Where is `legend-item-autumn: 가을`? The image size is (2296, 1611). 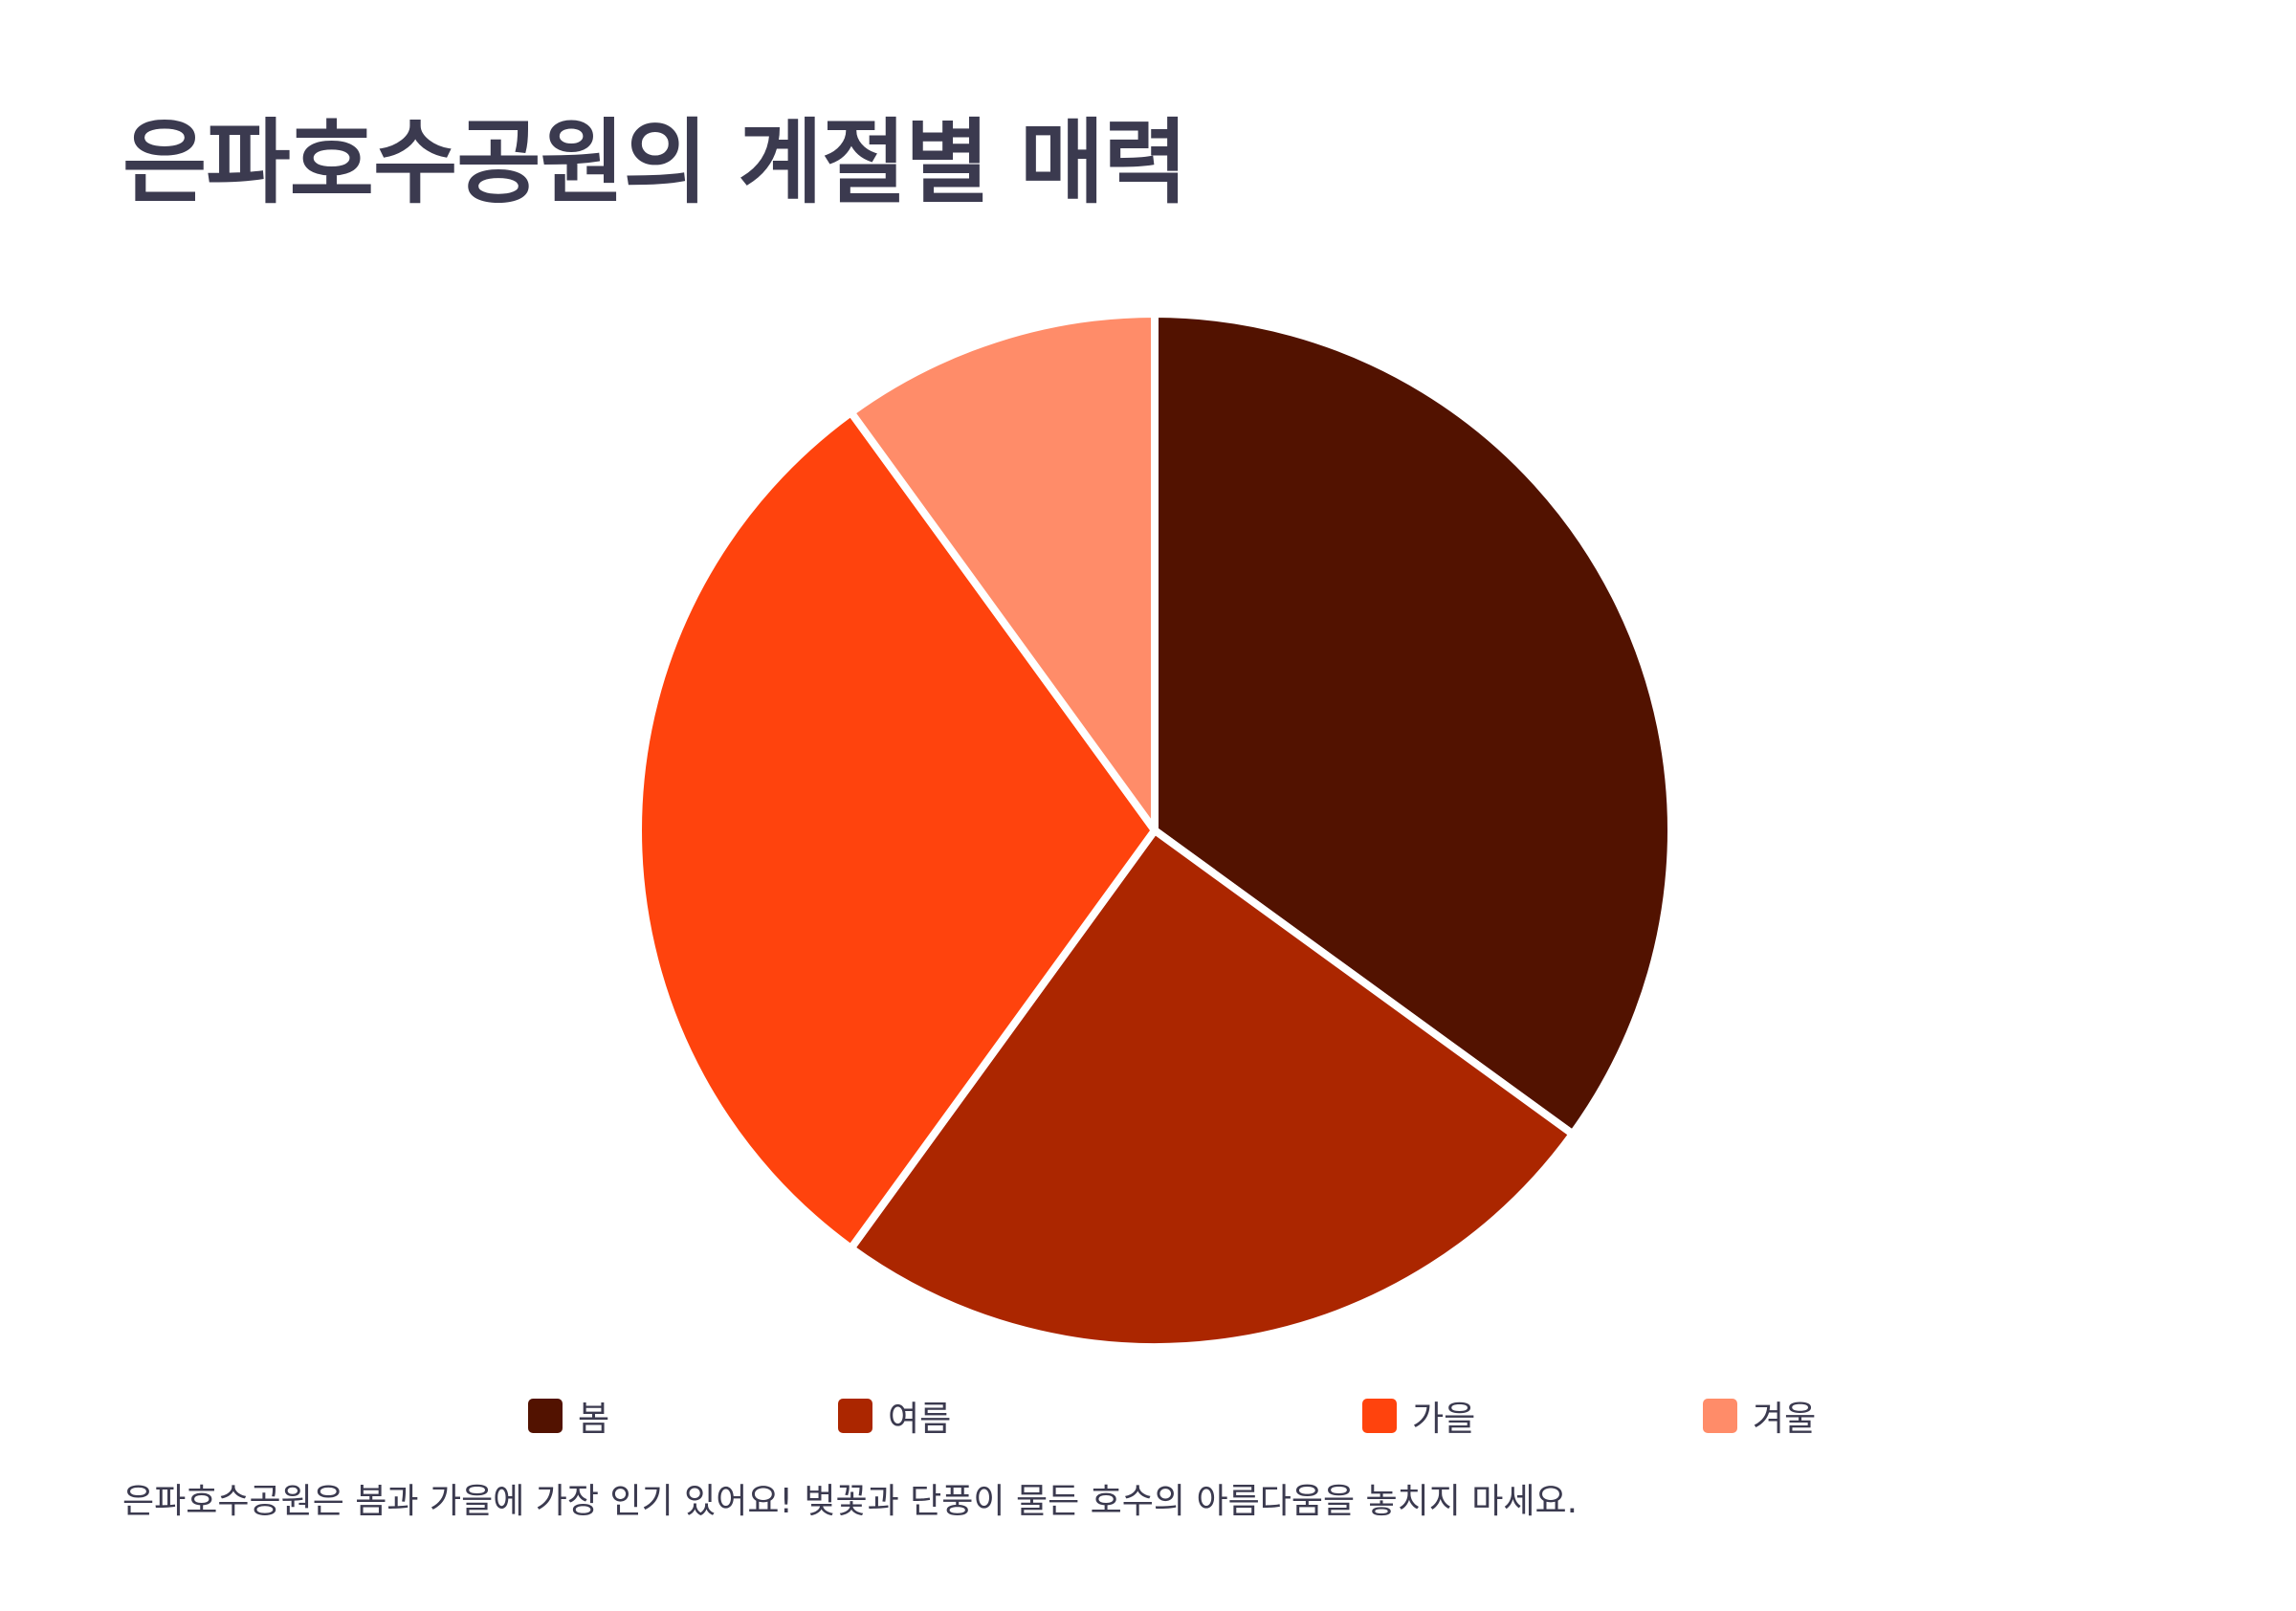
legend-item-autumn: 가을 is located at coordinates (1418, 1416).